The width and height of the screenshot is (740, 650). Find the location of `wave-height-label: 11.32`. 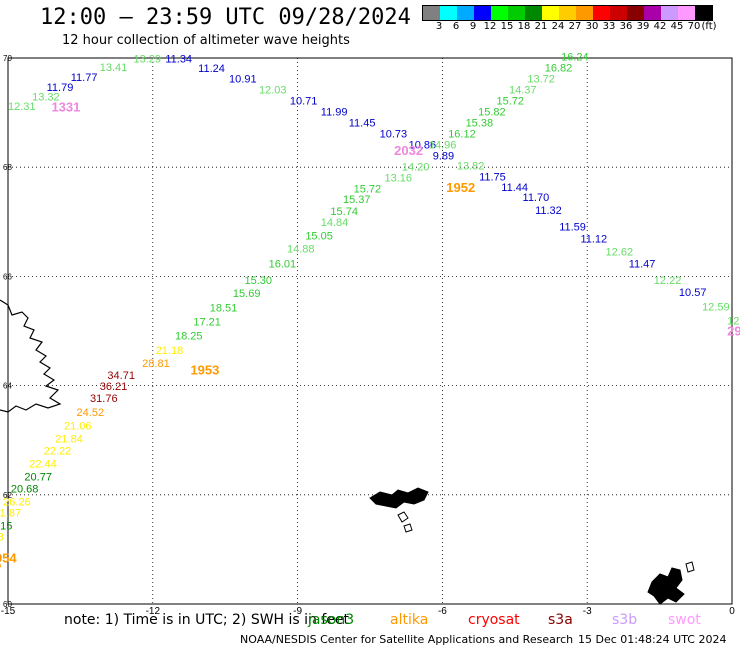

wave-height-label: 11.32 is located at coordinates (548, 211).